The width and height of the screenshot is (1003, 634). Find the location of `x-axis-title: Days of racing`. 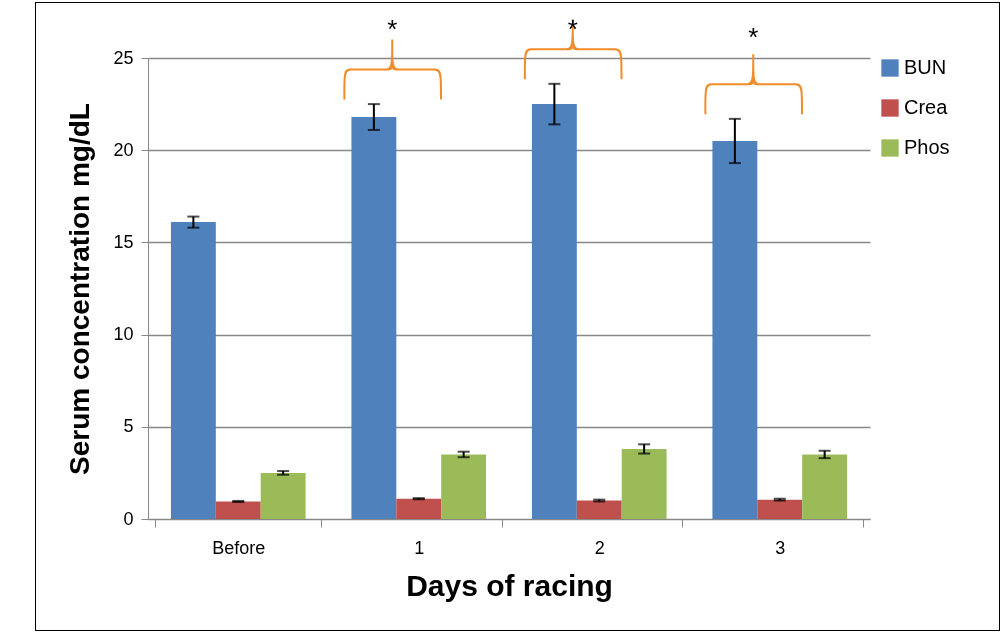

x-axis-title: Days of racing is located at coordinates (509, 585).